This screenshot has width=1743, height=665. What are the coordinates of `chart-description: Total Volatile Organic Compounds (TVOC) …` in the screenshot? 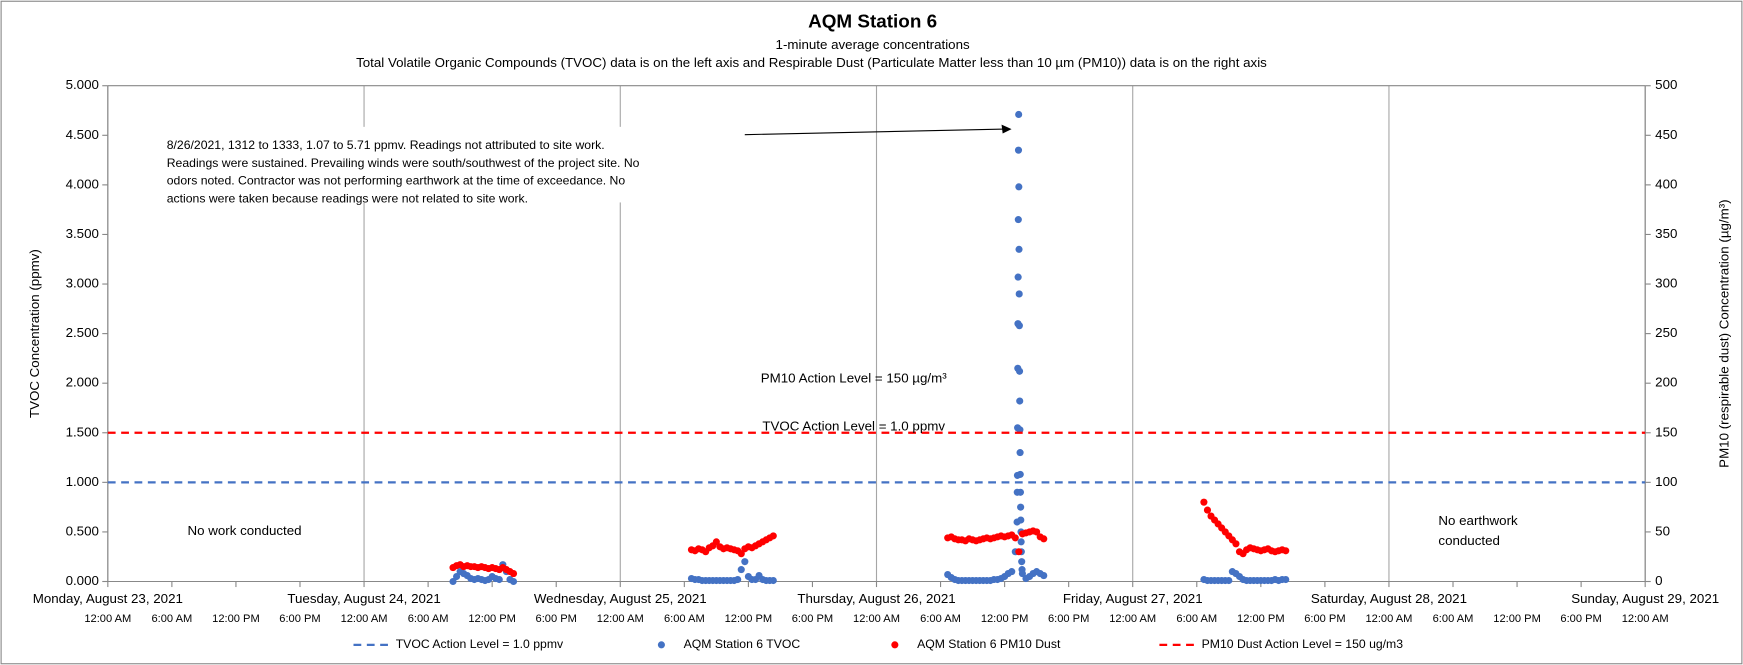 It's located at (811, 62).